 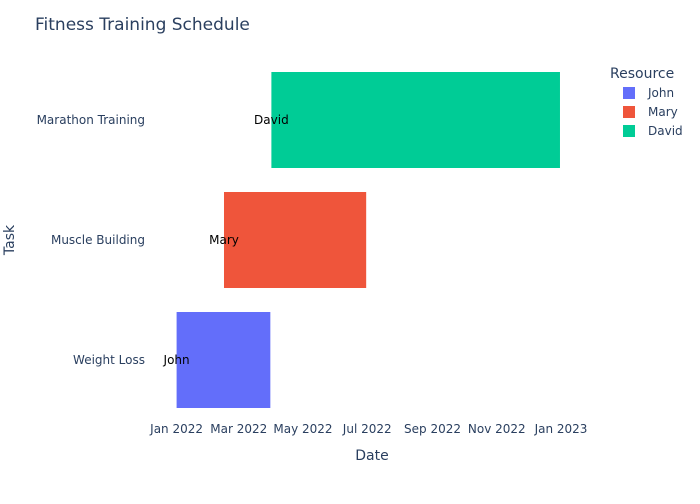 I want to click on legend-title: Resource, so click(x=642, y=74).